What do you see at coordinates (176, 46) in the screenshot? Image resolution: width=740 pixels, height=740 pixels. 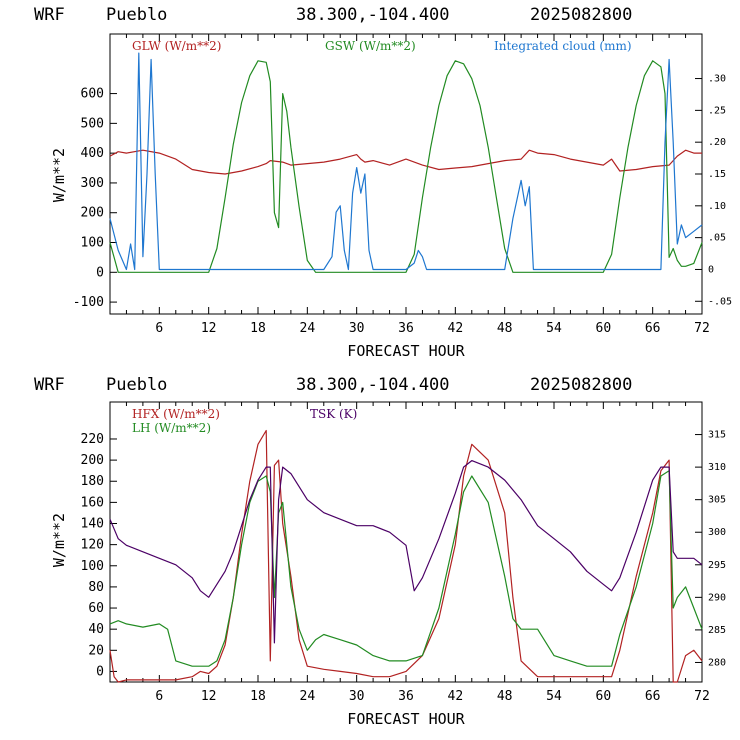 I see `legend-glw: GLW (W/m**2)` at bounding box center [176, 46].